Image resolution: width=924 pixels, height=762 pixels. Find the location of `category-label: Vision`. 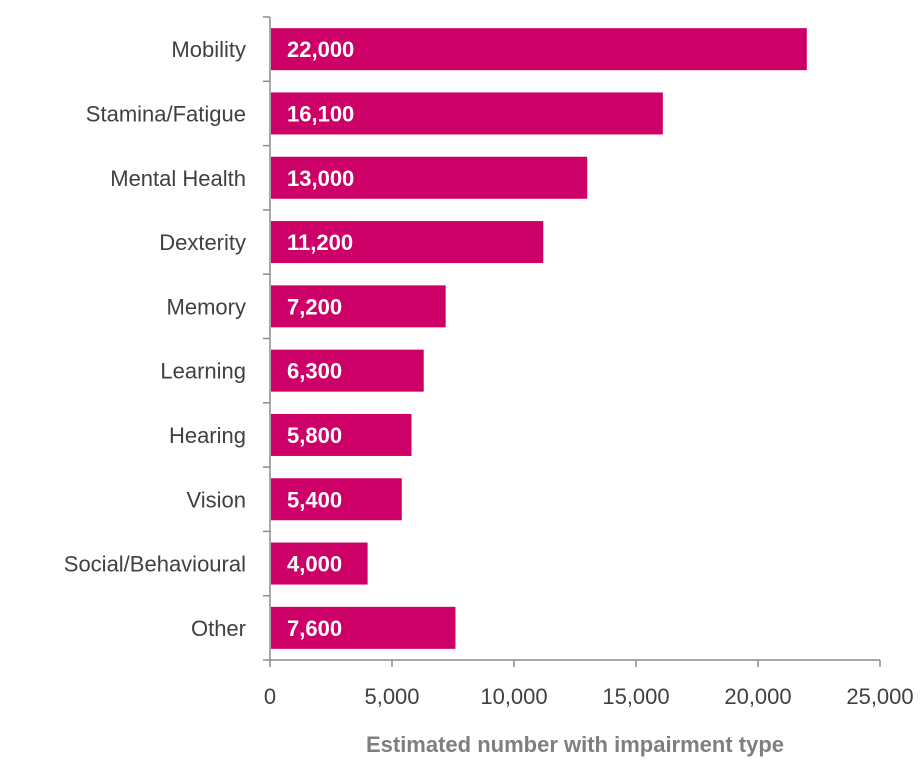

category-label: Vision is located at coordinates (216, 499).